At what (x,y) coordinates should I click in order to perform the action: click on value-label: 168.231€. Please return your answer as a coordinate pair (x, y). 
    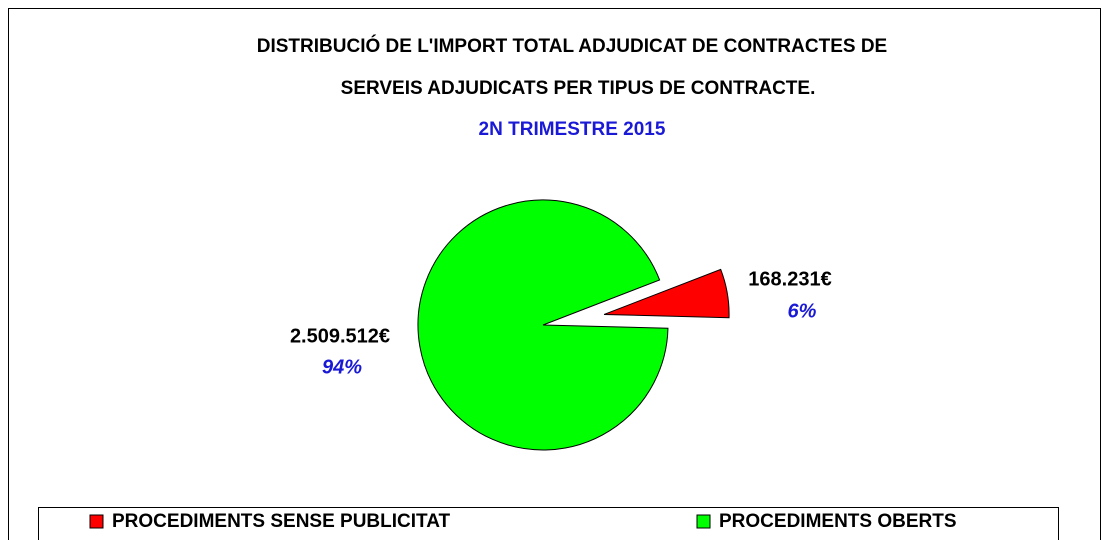
    Looking at the image, I should click on (789, 279).